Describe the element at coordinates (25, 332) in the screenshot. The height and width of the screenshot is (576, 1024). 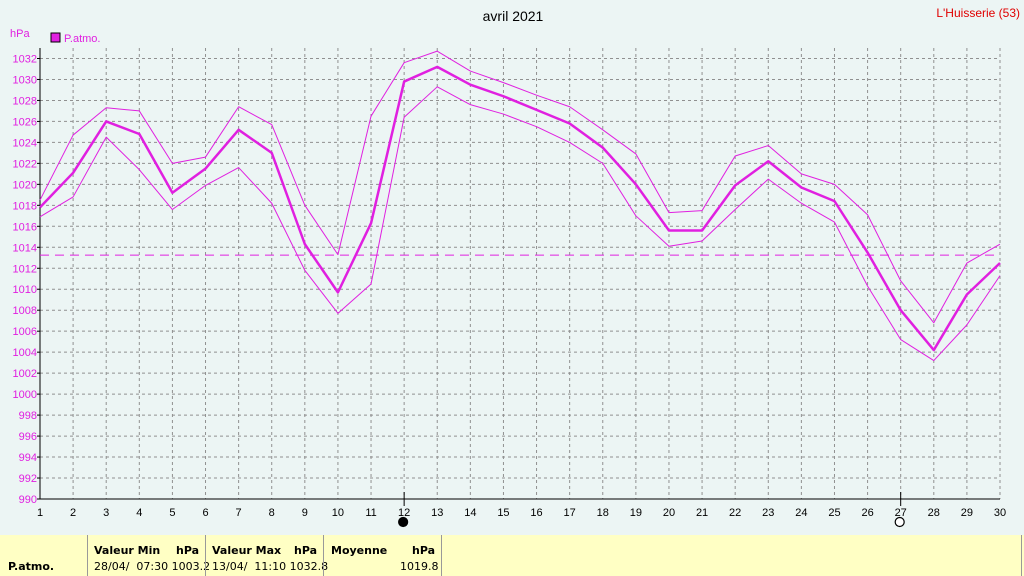
I see `y-tick-label: 1006` at that location.